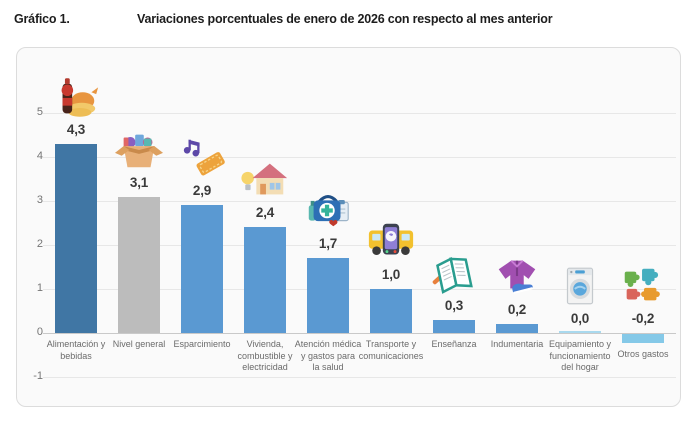  Describe the element at coordinates (643, 353) in the screenshot. I see `bar-category-label: Otros gastos` at that location.